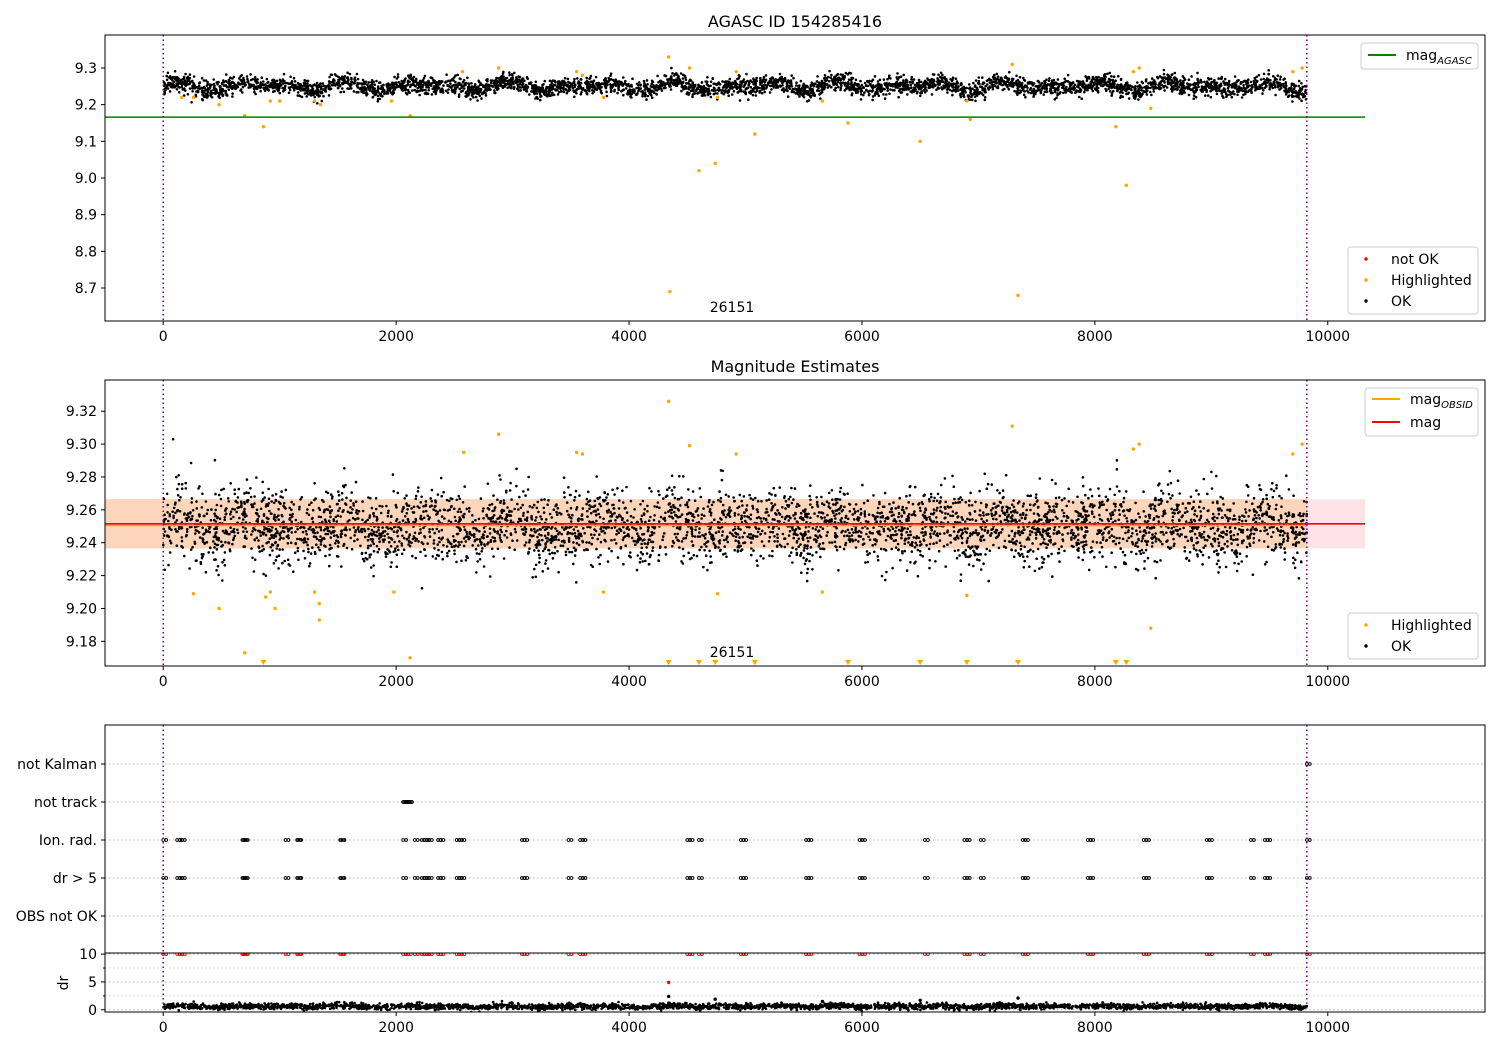 This screenshot has width=1500, height=1050. What do you see at coordinates (86, 69) in the screenshot?
I see `y-tick-label: 9.3` at bounding box center [86, 69].